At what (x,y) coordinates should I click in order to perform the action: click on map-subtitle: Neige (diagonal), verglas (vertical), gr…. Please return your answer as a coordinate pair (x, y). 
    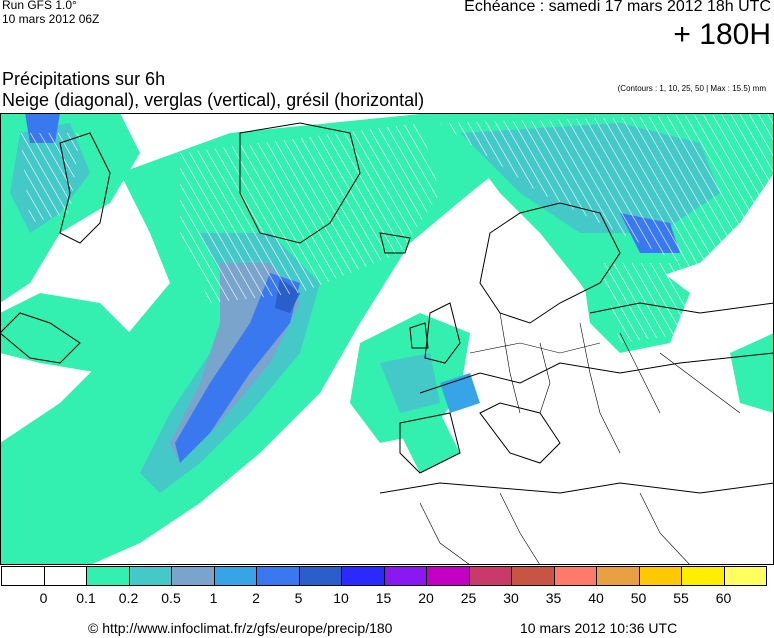
    Looking at the image, I should click on (213, 100).